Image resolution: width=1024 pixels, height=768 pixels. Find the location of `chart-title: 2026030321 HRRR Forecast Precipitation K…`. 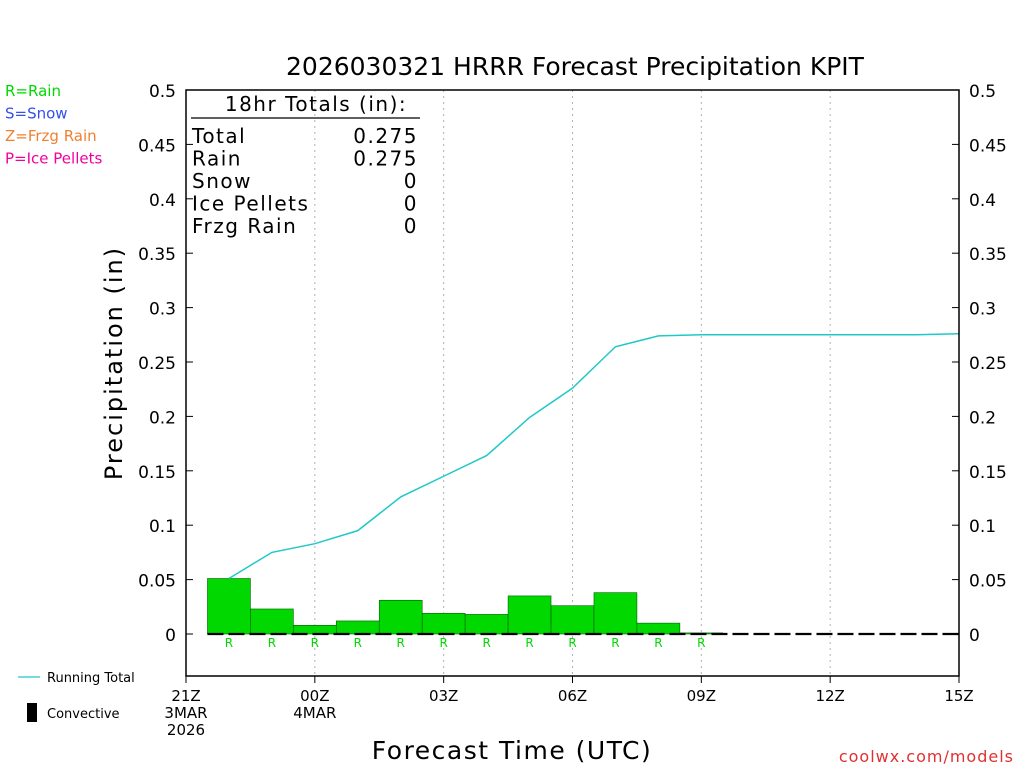

chart-title: 2026030321 HRRR Forecast Precipitation K… is located at coordinates (575, 66).